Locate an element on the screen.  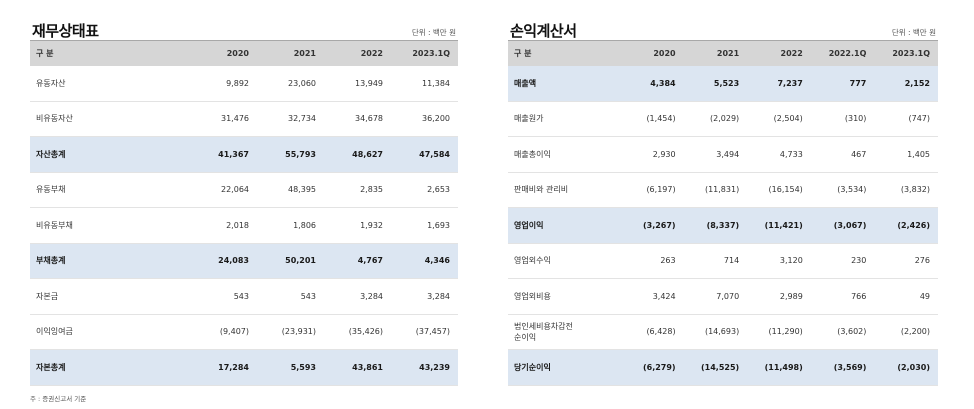
row-value: 2,930 is located at coordinates (664, 154).